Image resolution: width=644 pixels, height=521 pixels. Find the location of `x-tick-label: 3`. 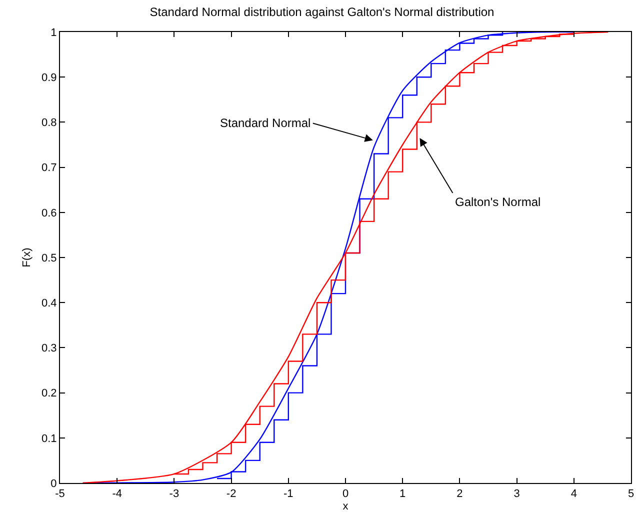

x-tick-label: 3 is located at coordinates (517, 494).